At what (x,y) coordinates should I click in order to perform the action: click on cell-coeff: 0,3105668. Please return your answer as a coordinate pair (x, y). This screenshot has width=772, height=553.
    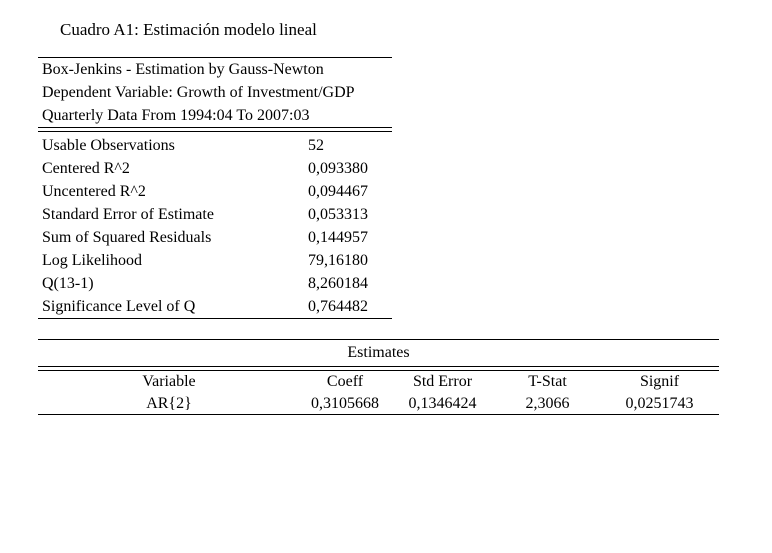
    Looking at the image, I should click on (345, 403).